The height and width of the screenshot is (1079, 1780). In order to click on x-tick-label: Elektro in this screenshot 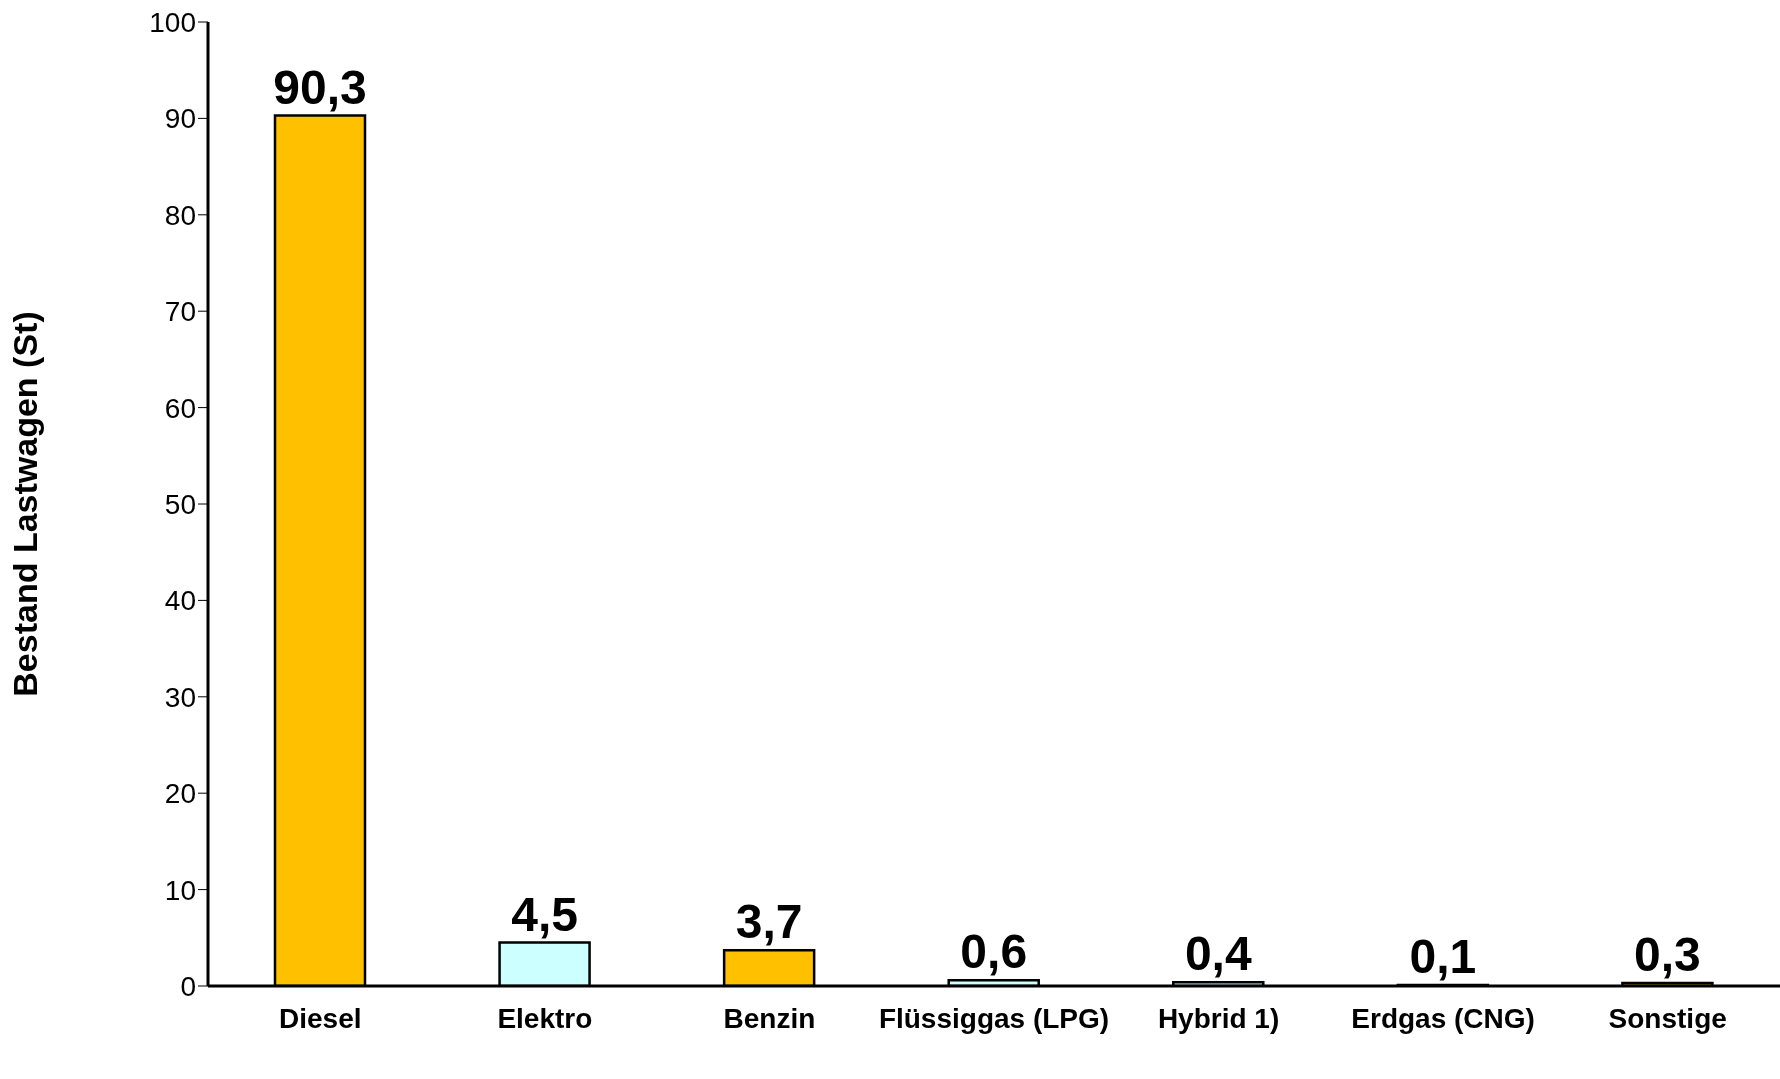, I will do `click(545, 1018)`.